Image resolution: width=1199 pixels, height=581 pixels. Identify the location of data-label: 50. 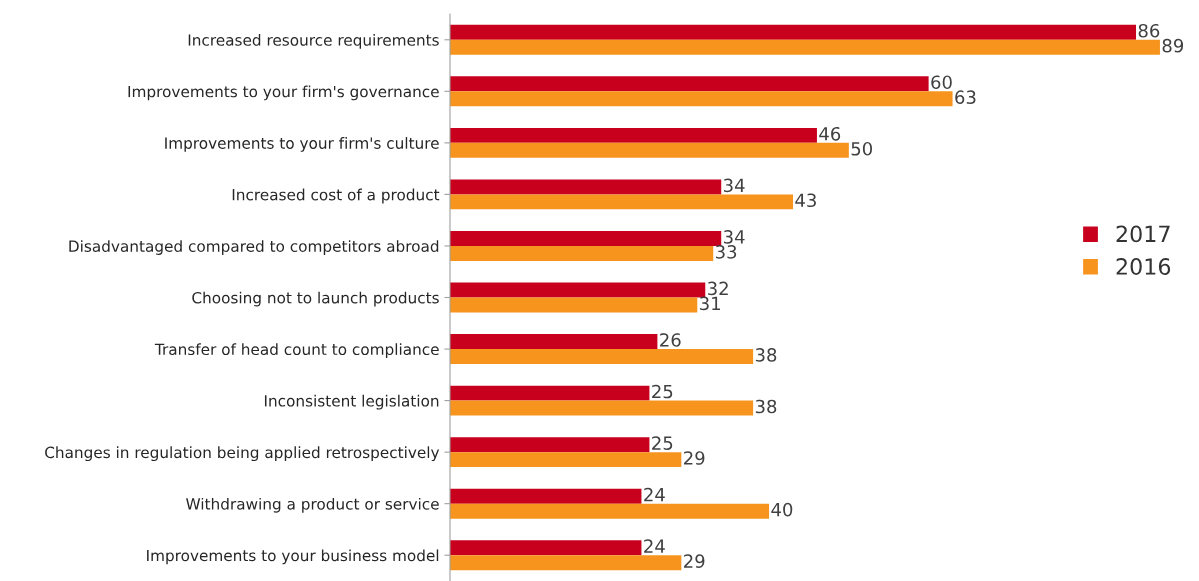
(862, 148).